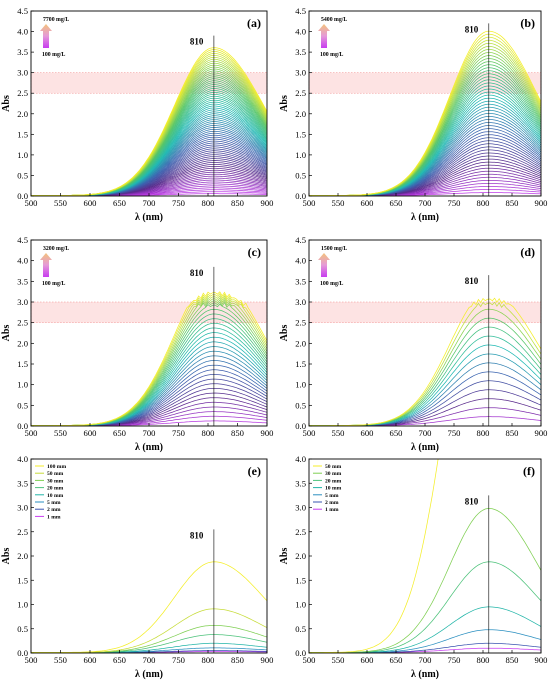 This screenshot has width=550, height=686. Describe the element at coordinates (527, 23) in the screenshot. I see `panel-label: (b)` at that location.